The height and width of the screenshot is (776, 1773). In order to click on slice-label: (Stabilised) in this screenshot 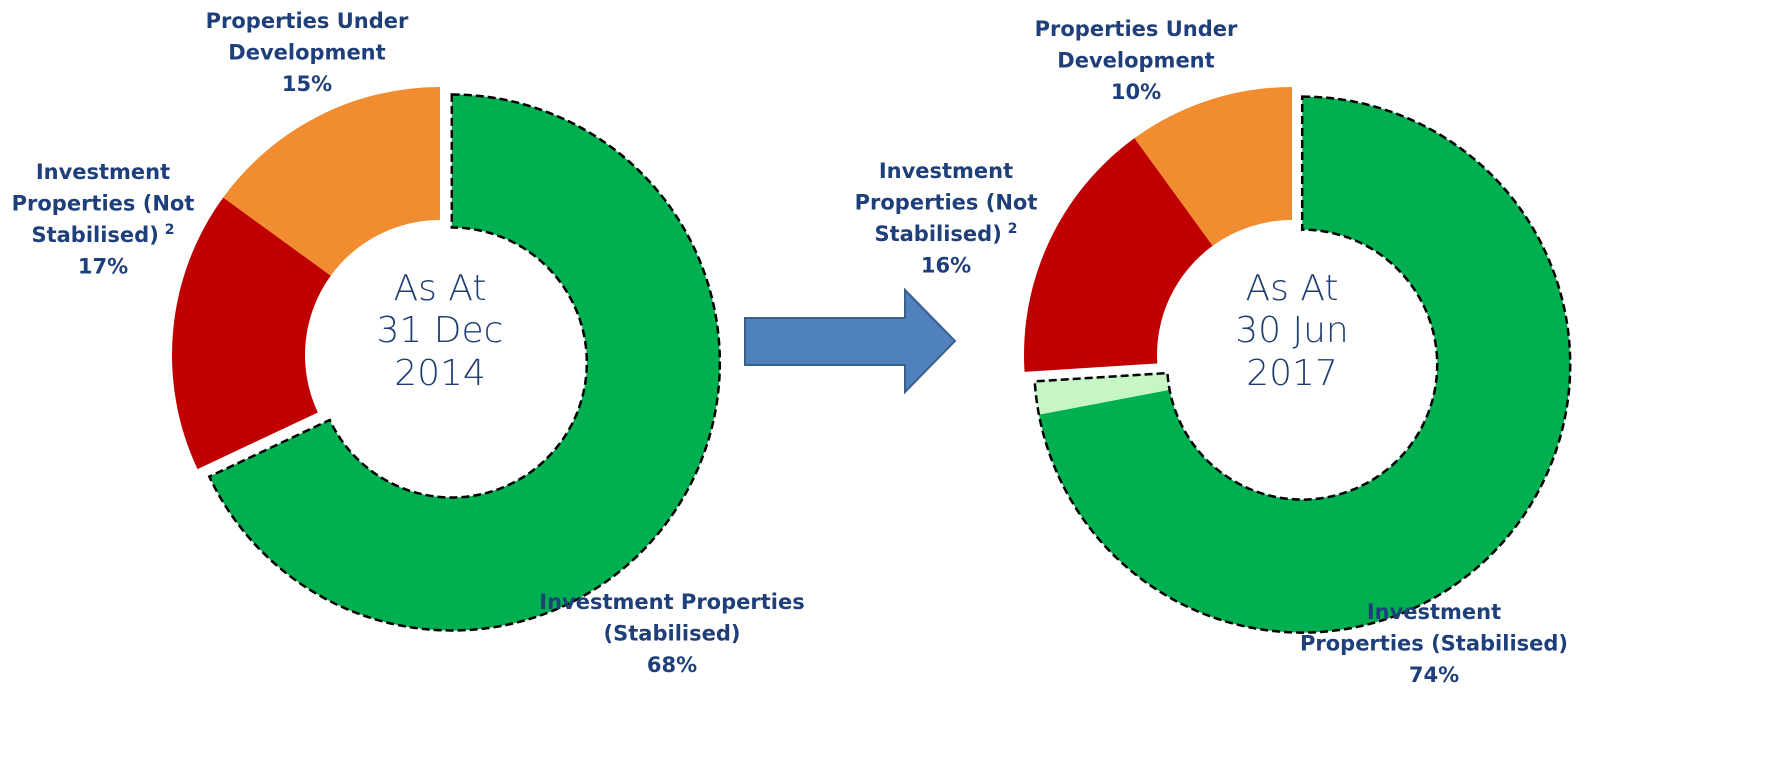, I will do `click(672, 634)`.